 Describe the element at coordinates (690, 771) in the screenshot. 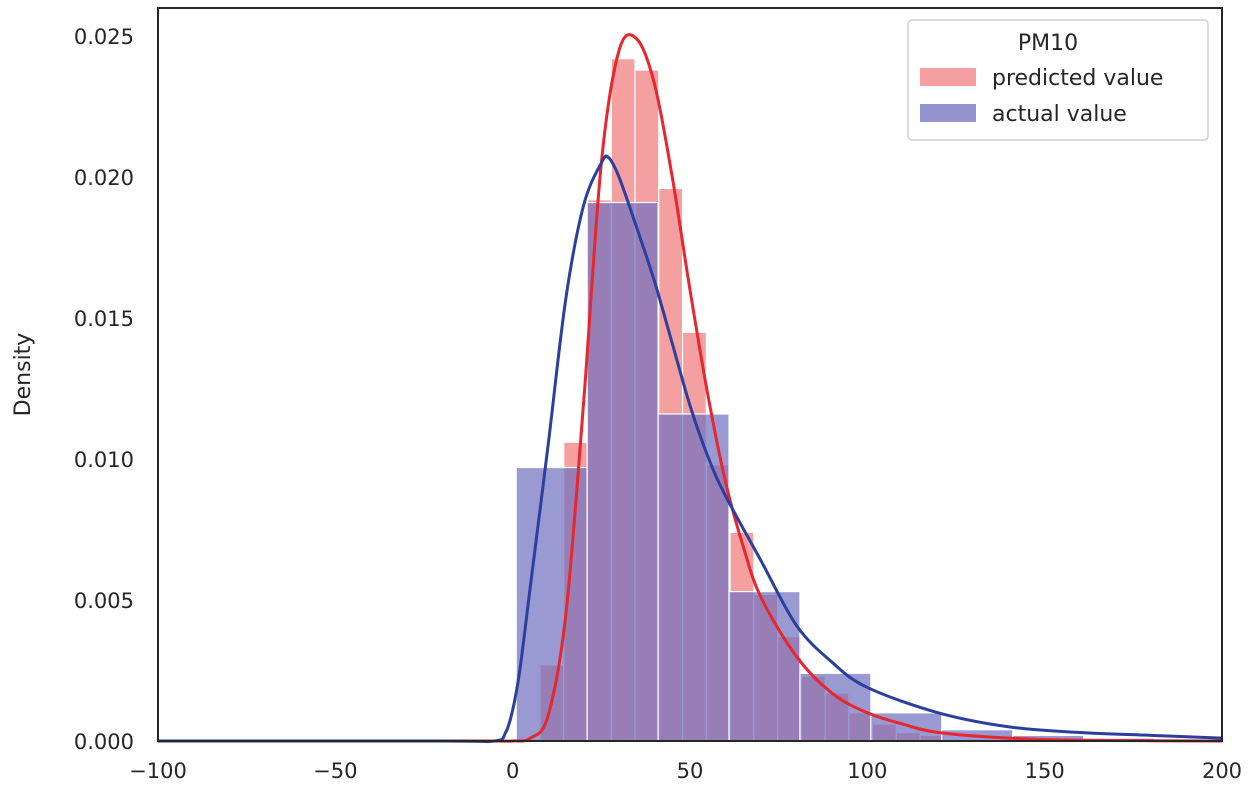

I see `x-tick-label: 50` at that location.